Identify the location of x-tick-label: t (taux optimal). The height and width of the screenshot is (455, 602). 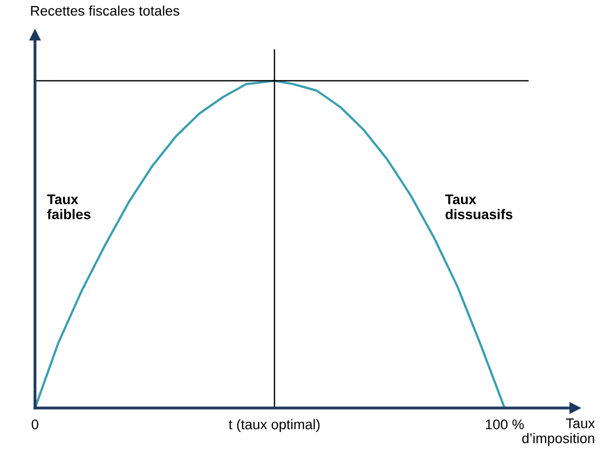
(274, 425).